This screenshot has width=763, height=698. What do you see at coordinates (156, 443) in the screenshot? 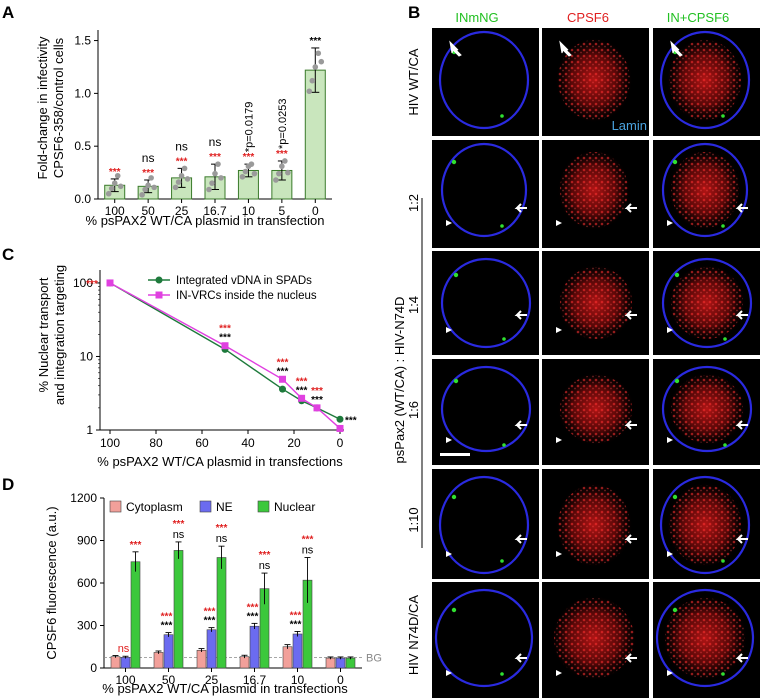
I see `chart-c-xtick-label: 80` at bounding box center [156, 443].